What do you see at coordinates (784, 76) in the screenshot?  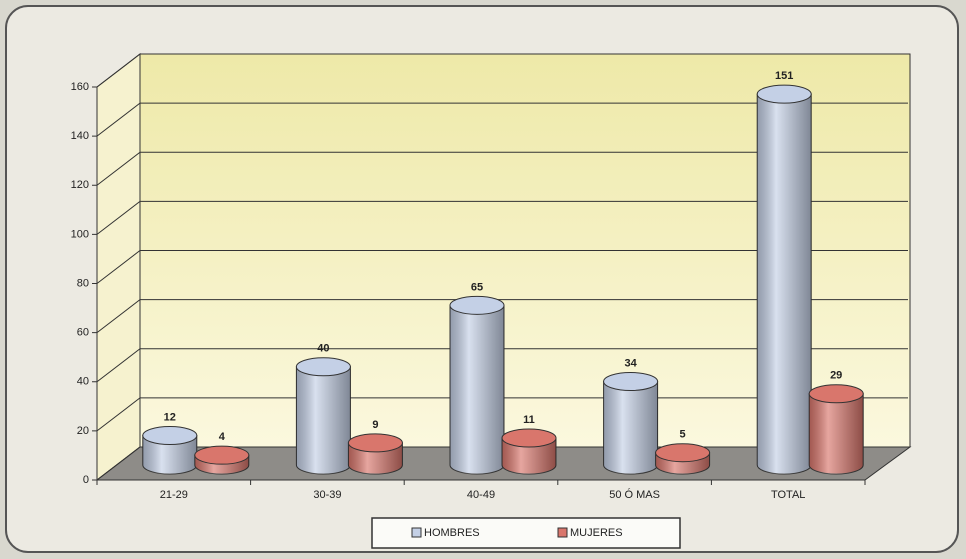 I see `value-label: 151` at bounding box center [784, 76].